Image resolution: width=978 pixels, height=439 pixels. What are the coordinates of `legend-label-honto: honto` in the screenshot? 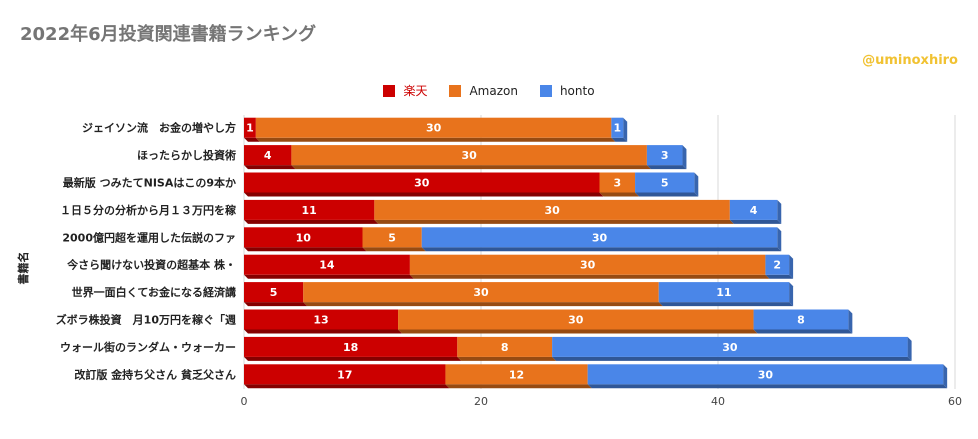 It's located at (577, 90).